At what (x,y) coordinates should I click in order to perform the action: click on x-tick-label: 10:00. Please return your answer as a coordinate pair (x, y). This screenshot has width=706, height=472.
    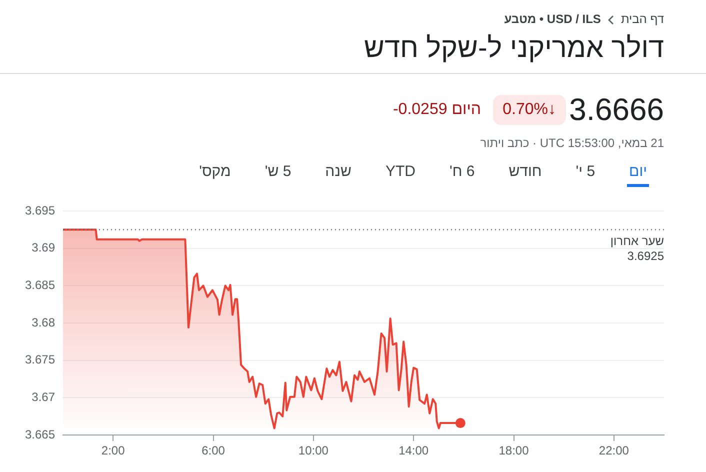
    Looking at the image, I should click on (313, 451).